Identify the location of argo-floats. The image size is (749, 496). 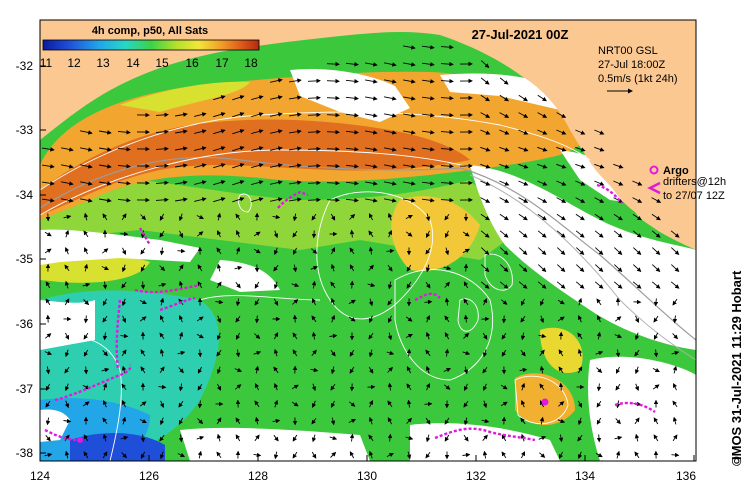
(313, 420).